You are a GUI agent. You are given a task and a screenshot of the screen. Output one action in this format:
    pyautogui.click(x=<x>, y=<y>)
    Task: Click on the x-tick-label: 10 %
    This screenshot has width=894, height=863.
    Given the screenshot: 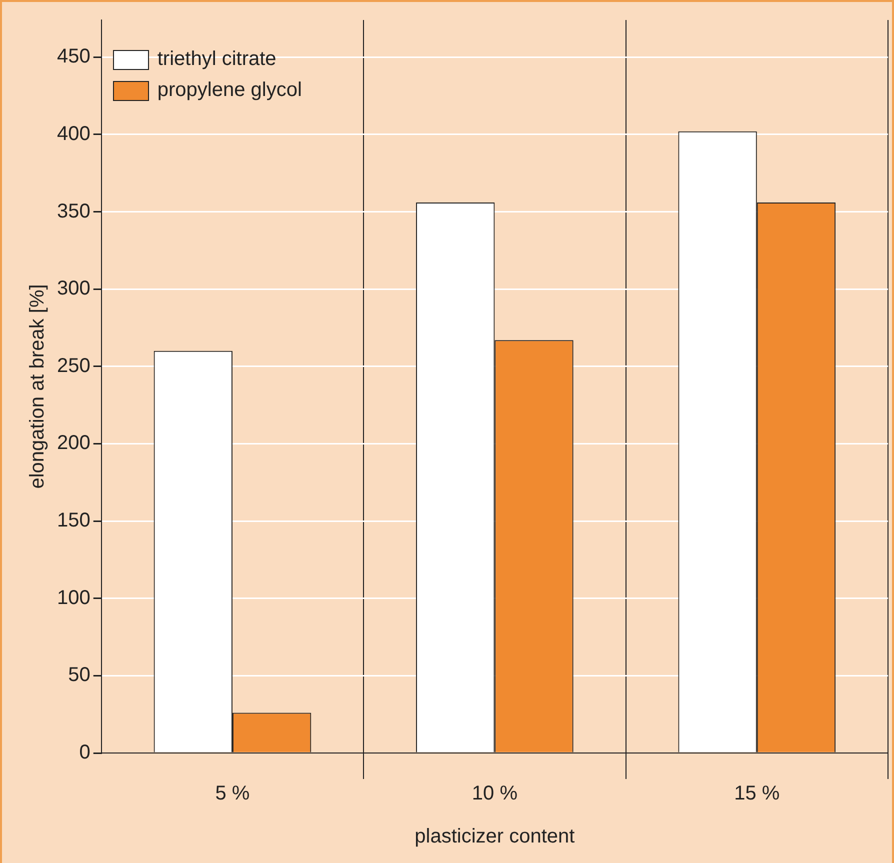 What is the action you would take?
    pyautogui.click(x=495, y=793)
    